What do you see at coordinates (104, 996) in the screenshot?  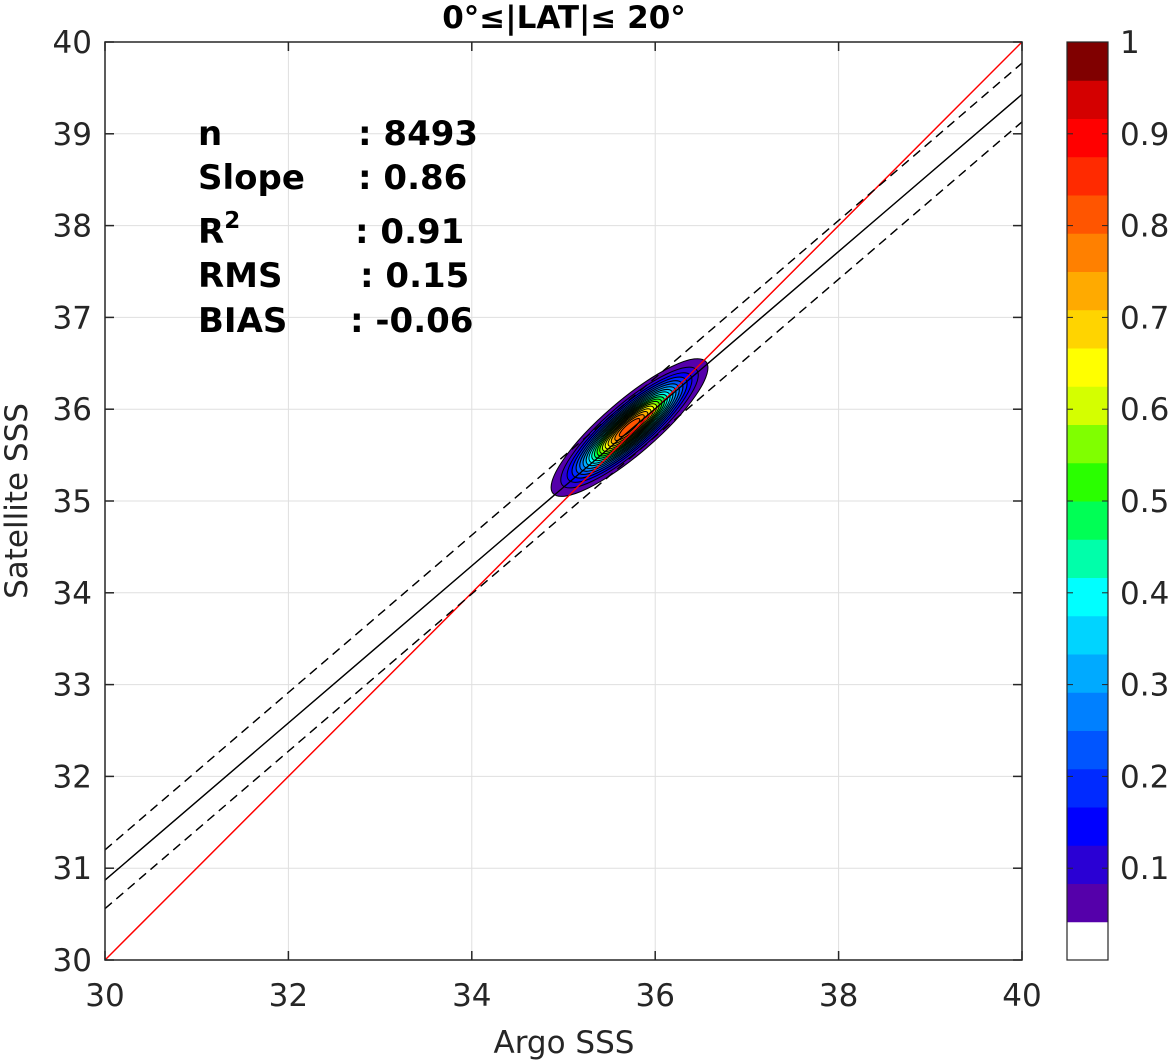 I see `x-tick-label-30: 30` at bounding box center [104, 996].